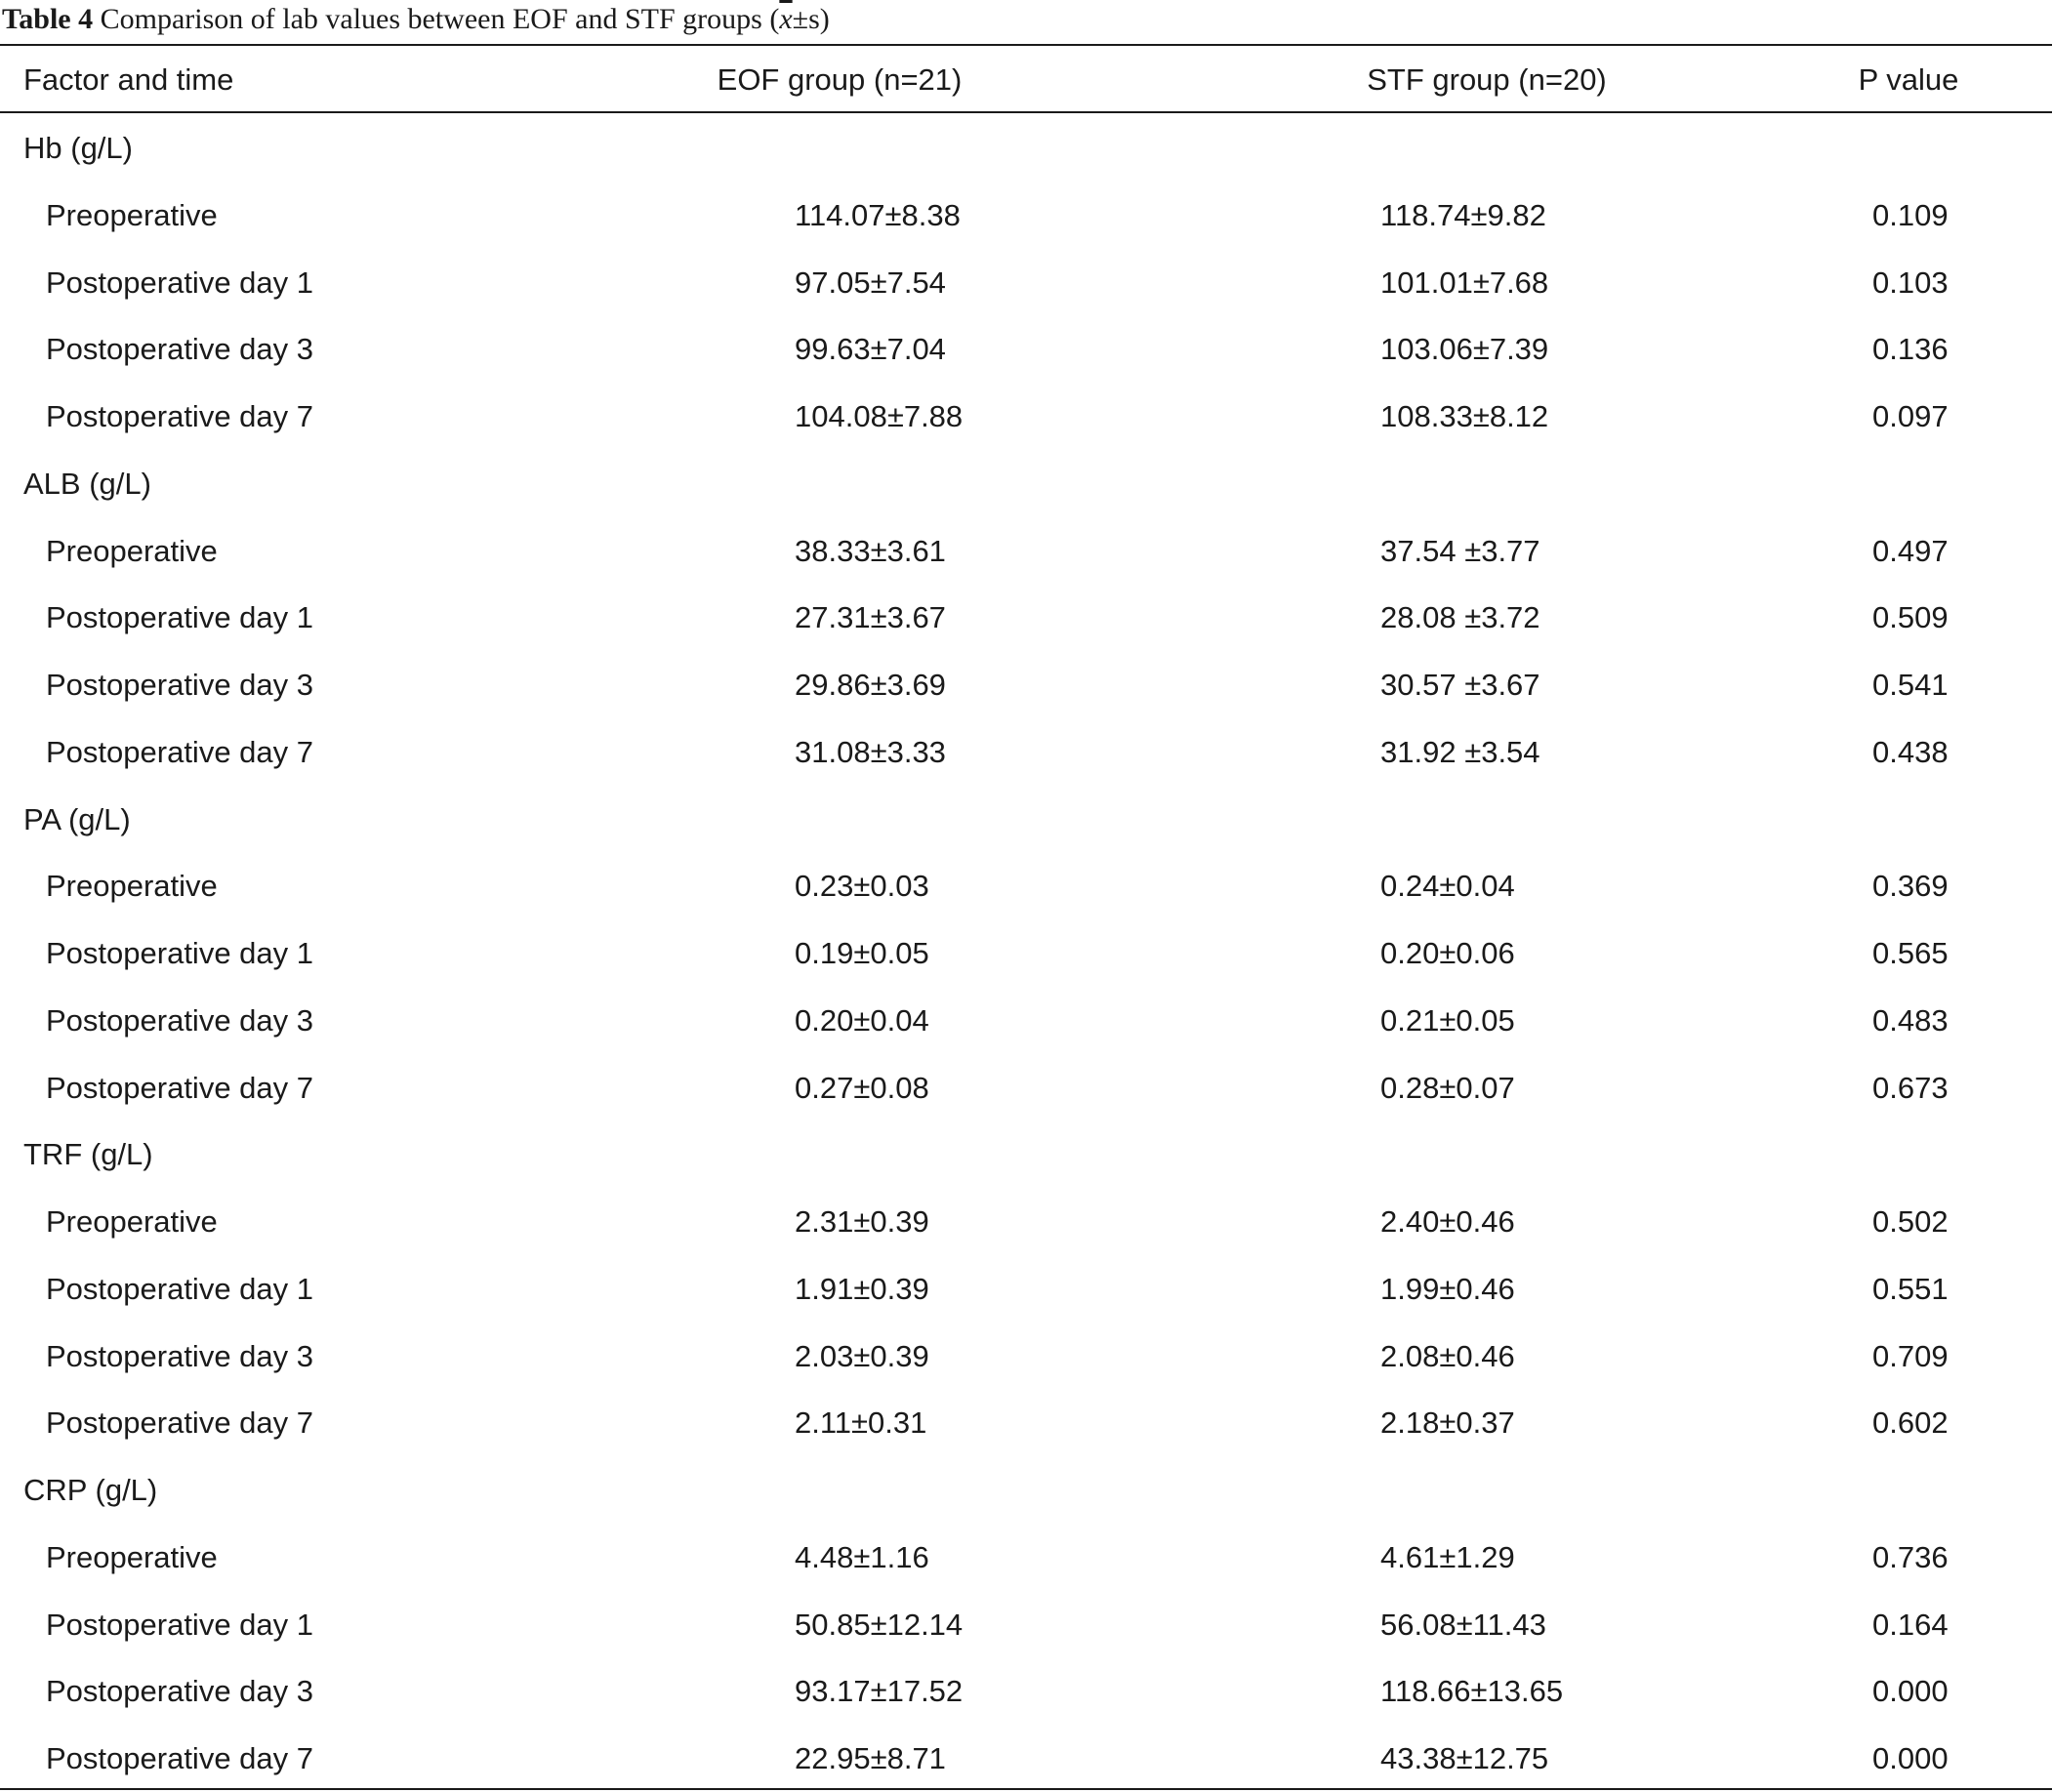 This screenshot has height=1792, width=2052. What do you see at coordinates (1447, 1556) in the screenshot?
I see `stf-value-cell: 4.61±1.29` at bounding box center [1447, 1556].